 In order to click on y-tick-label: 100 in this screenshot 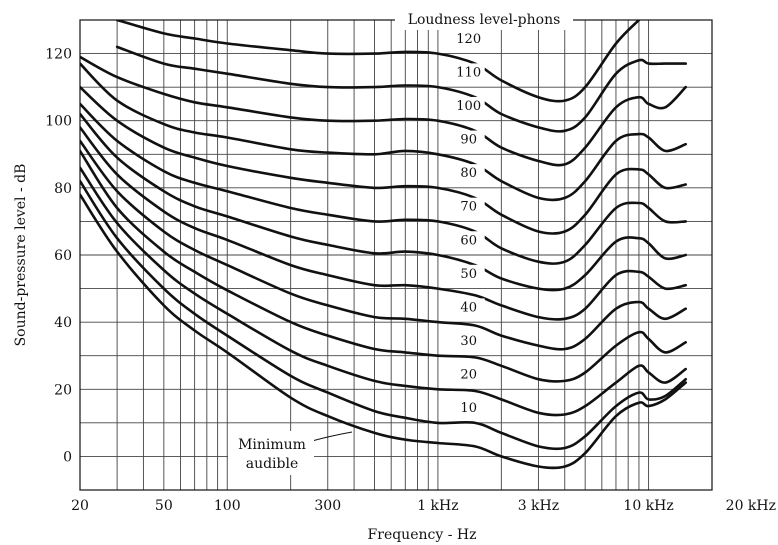, I will do `click(58, 122)`.